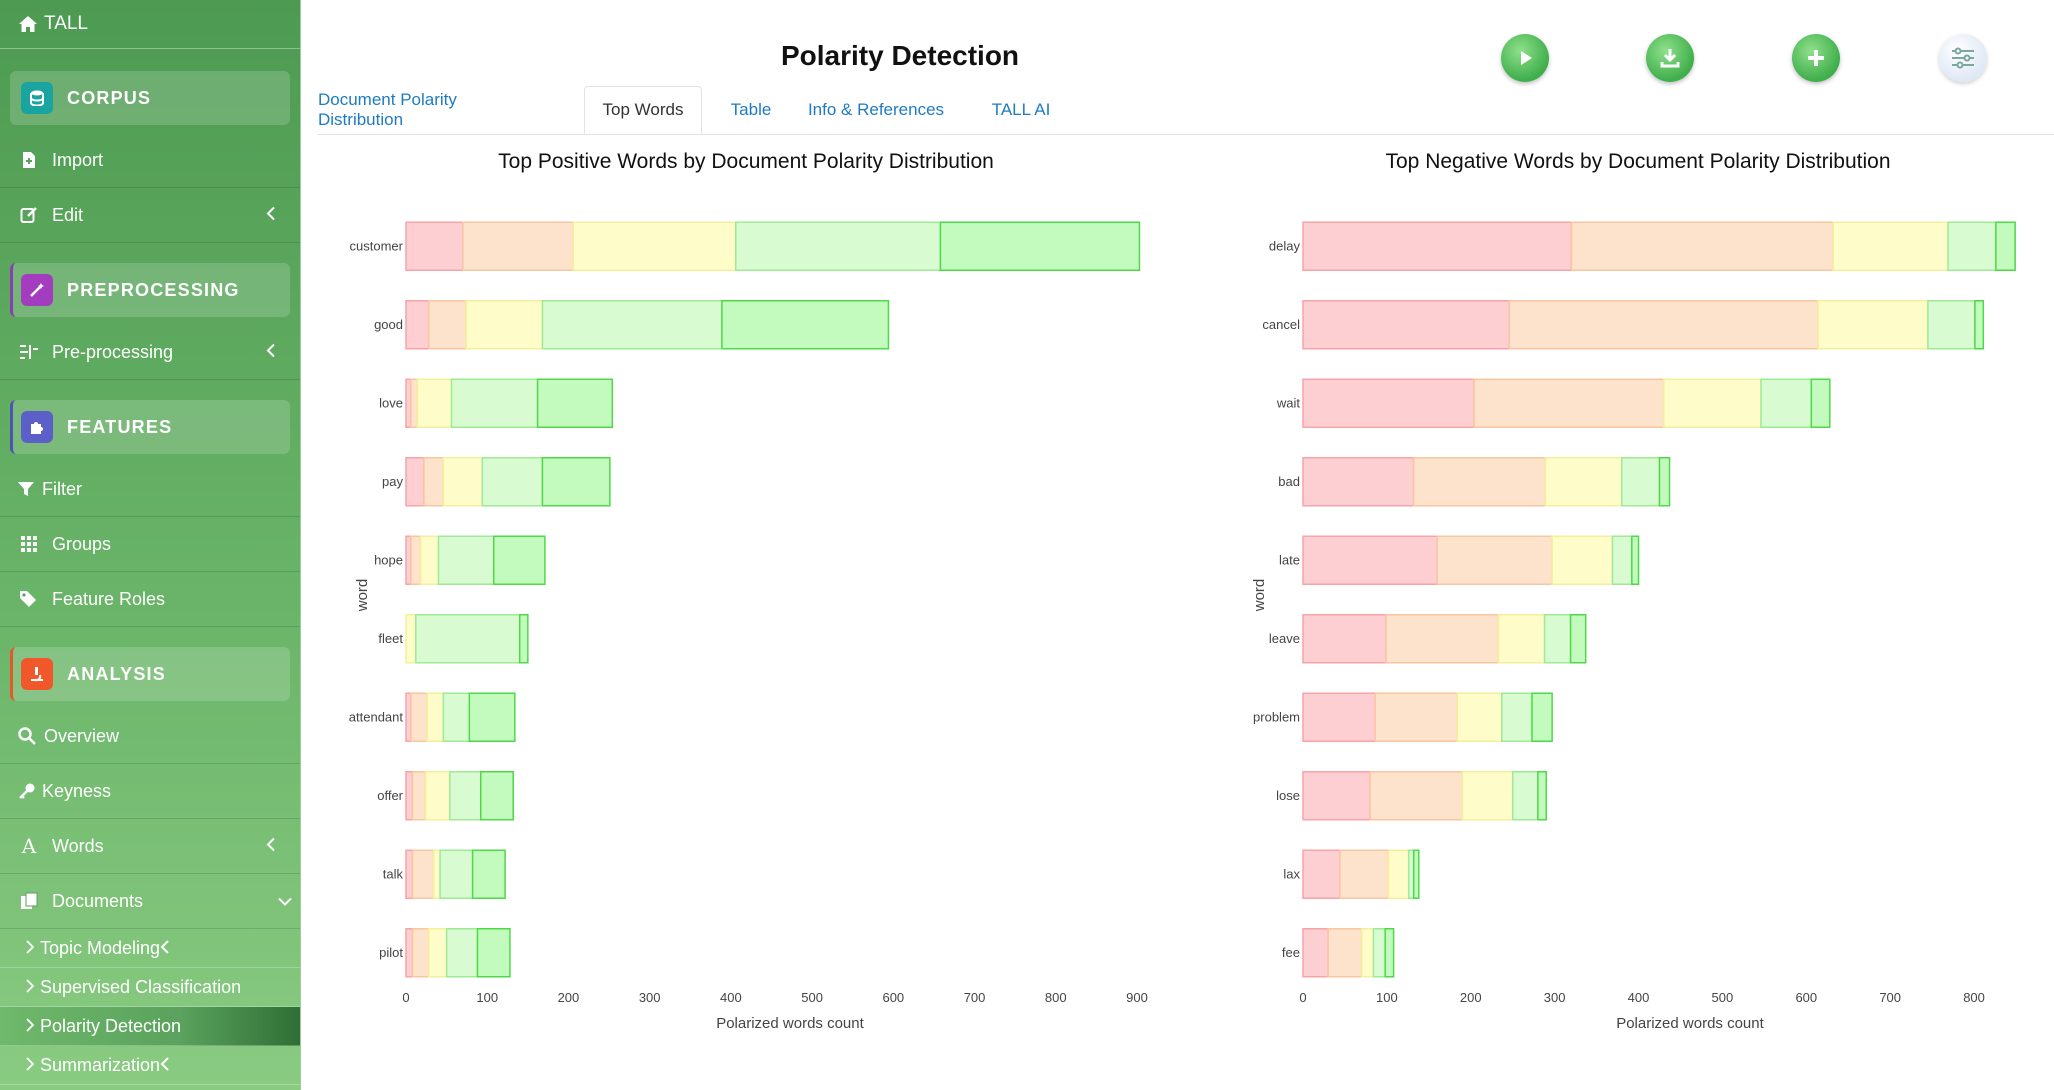 The image size is (2054, 1090). Describe the element at coordinates (150, 215) in the screenshot. I see `sidebar-item-edit: Edit` at that location.